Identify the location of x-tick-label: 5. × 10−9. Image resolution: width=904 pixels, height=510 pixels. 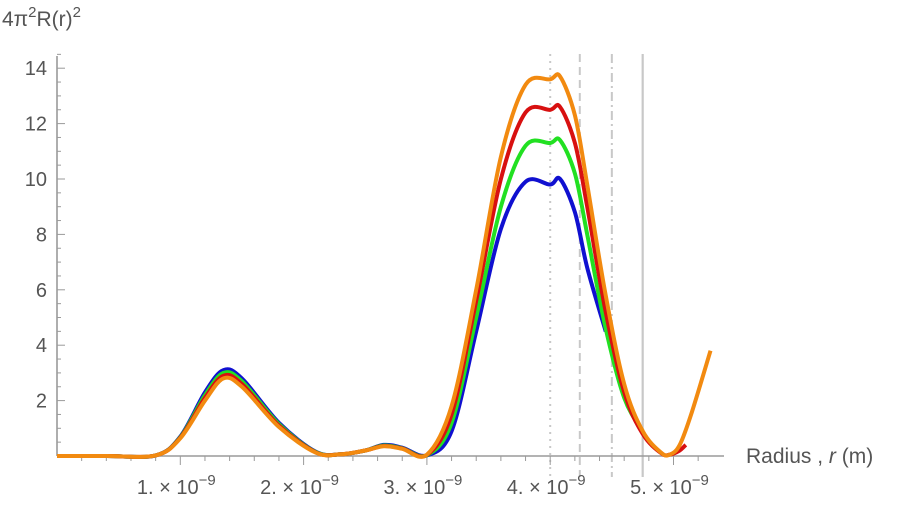
(669, 485).